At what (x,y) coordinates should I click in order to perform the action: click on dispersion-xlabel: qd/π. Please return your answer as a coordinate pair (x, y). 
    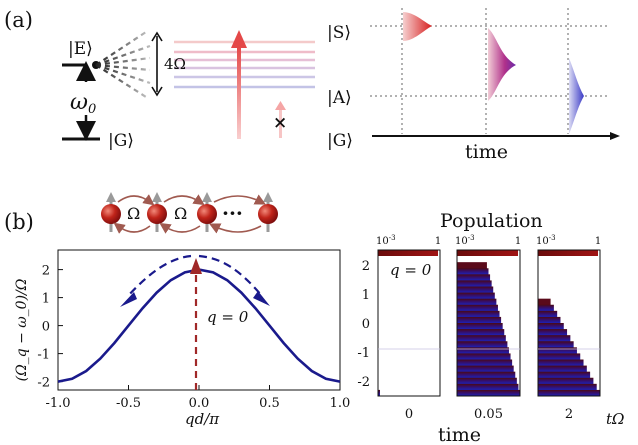
    Looking at the image, I should click on (202, 419).